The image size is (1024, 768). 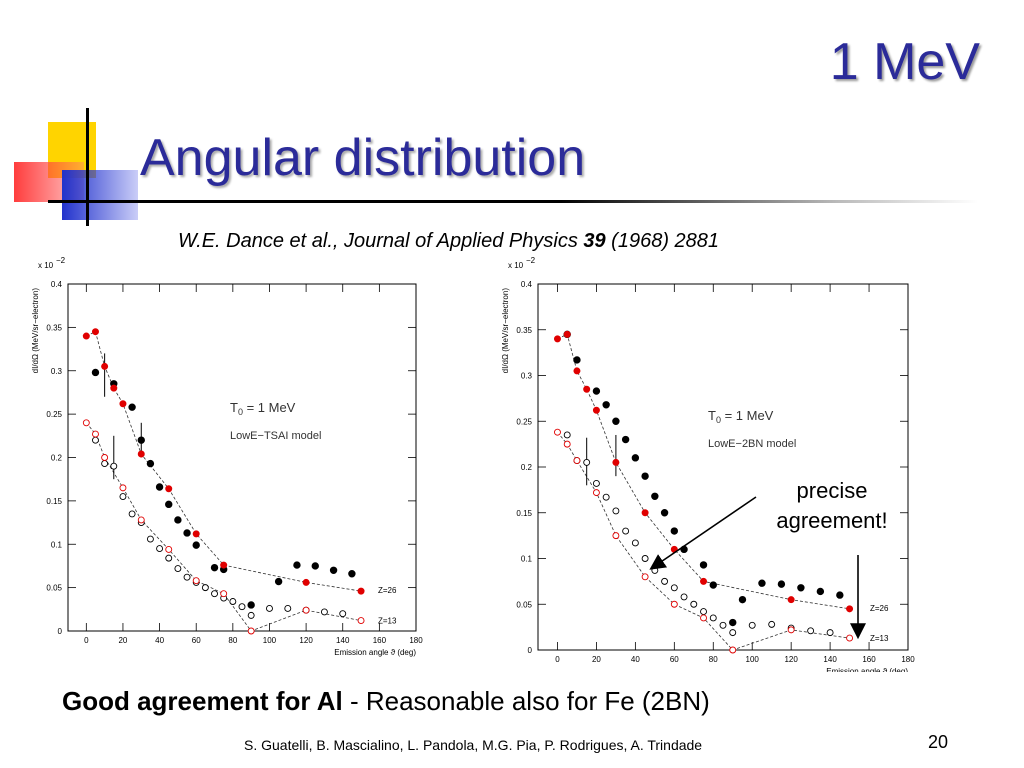 What do you see at coordinates (703, 541) in the screenshot?
I see `sim-curve-line` at bounding box center [703, 541].